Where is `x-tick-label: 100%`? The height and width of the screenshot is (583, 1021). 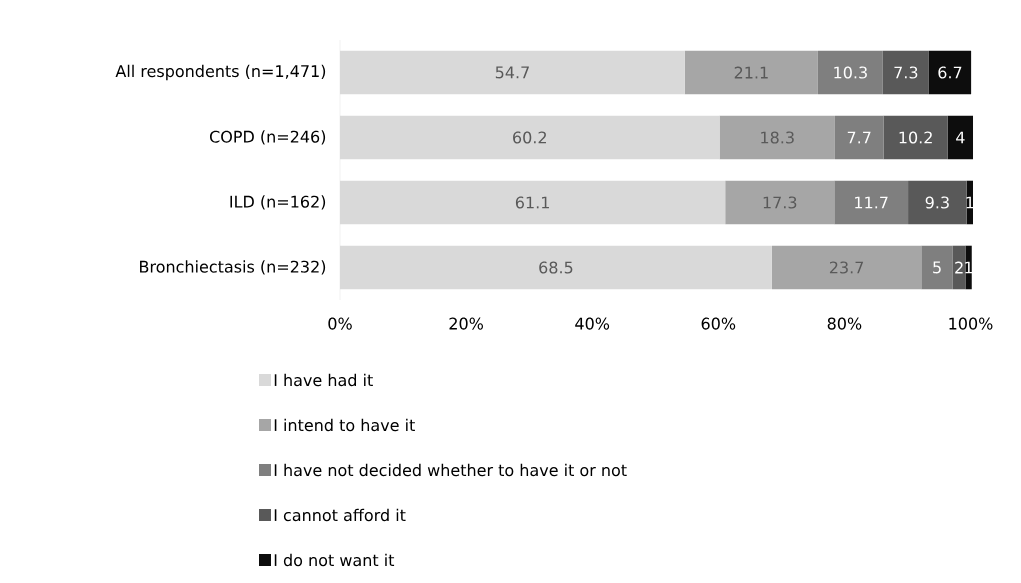 x-tick-label: 100% is located at coordinates (971, 323).